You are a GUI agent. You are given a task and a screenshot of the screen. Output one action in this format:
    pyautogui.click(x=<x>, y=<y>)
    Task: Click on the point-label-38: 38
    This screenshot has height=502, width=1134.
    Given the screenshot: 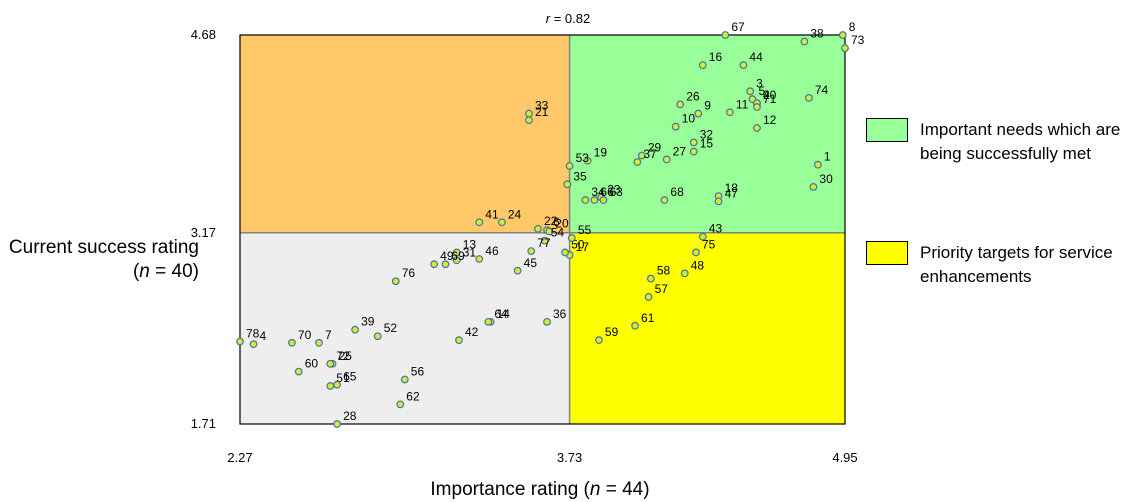 What is the action you would take?
    pyautogui.click(x=817, y=34)
    